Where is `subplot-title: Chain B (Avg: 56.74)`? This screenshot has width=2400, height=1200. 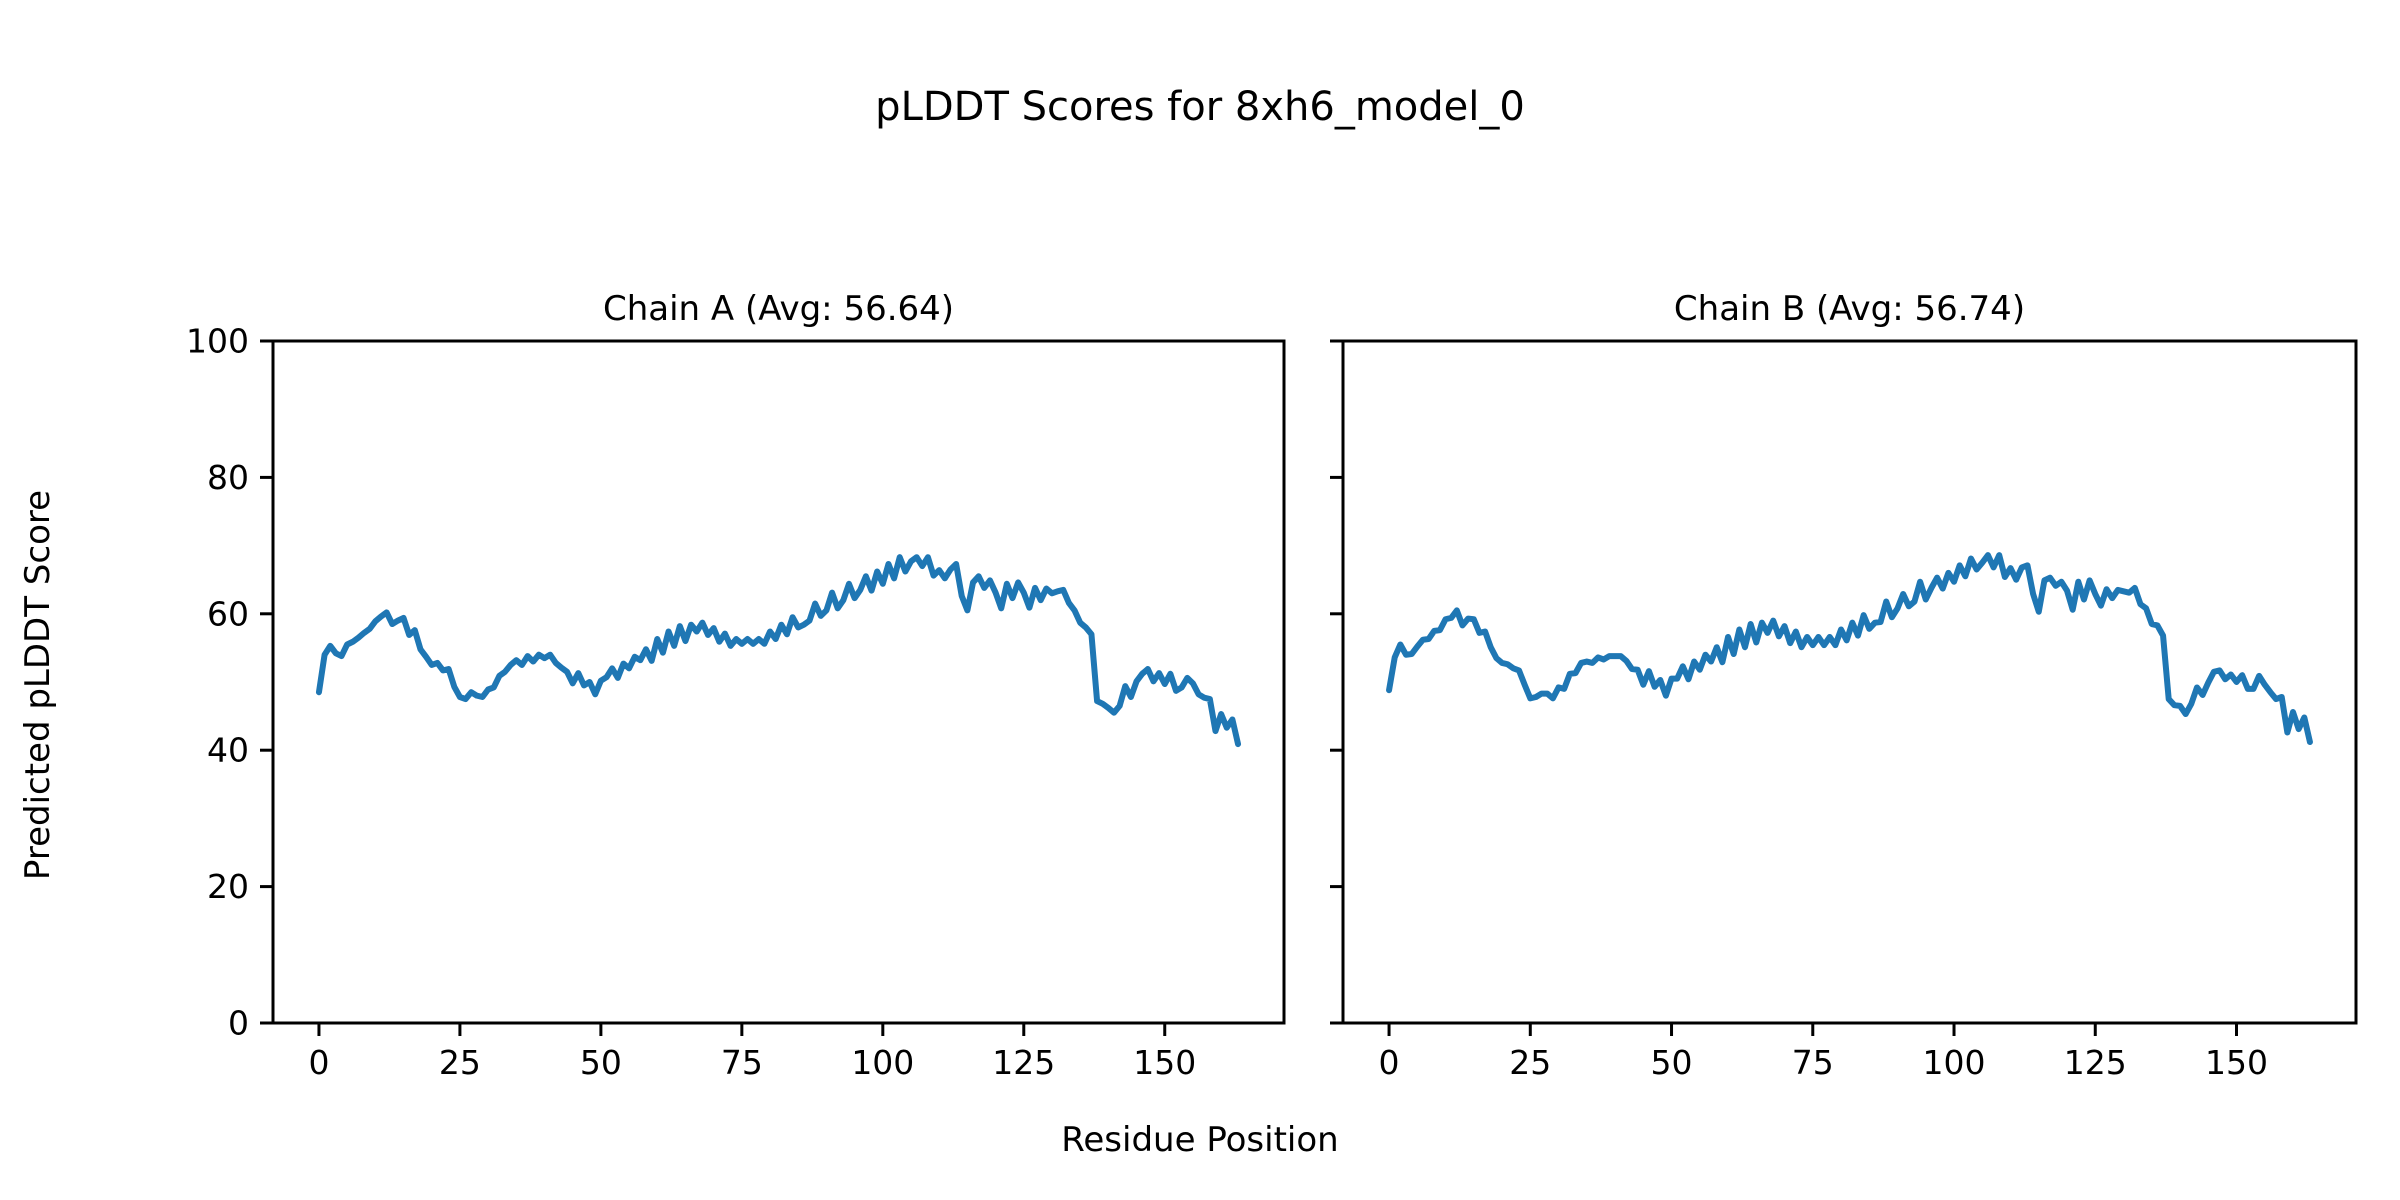
subplot-title: Chain B (Avg: 56.74) is located at coordinates (1849, 309).